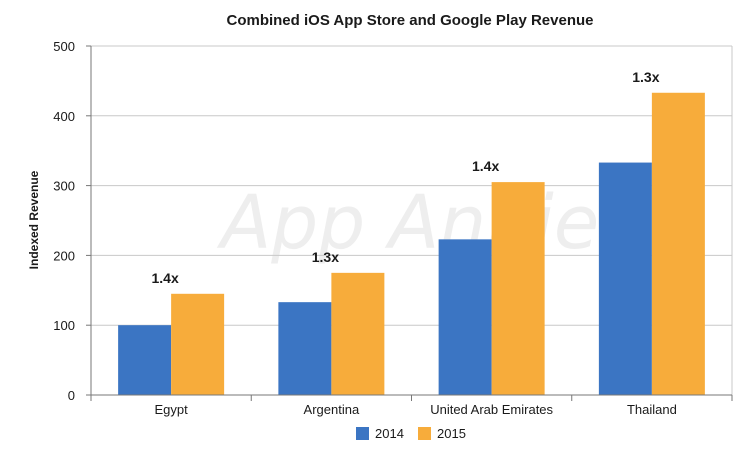 This screenshot has width=747, height=466. What do you see at coordinates (64, 325) in the screenshot?
I see `y-tick-label: 100` at bounding box center [64, 325].